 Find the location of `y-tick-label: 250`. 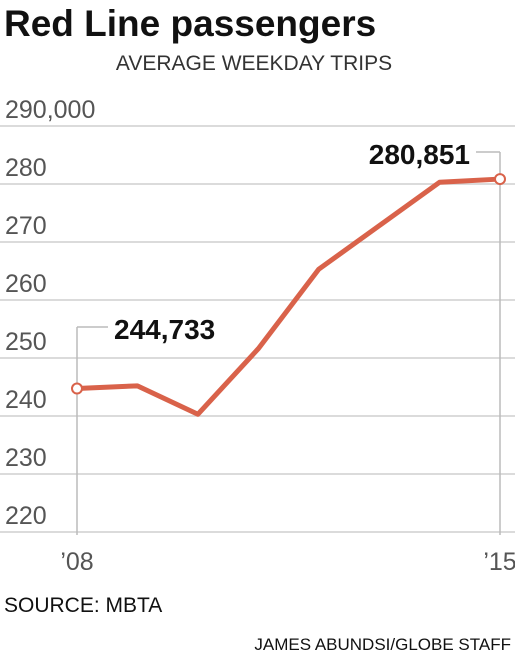

y-tick-label: 250 is located at coordinates (26, 342).